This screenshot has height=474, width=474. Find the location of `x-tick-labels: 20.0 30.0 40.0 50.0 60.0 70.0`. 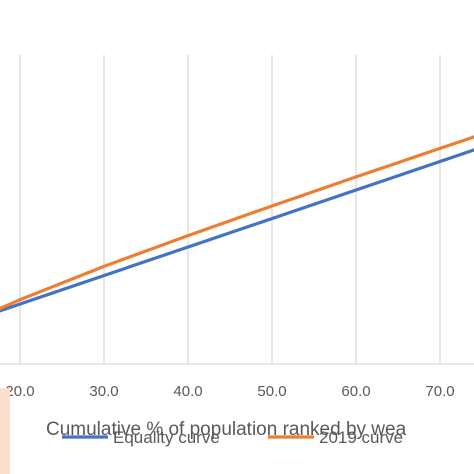

x-tick-labels: 20.0 30.0 40.0 50.0 60.0 70.0 is located at coordinates (229, 391).